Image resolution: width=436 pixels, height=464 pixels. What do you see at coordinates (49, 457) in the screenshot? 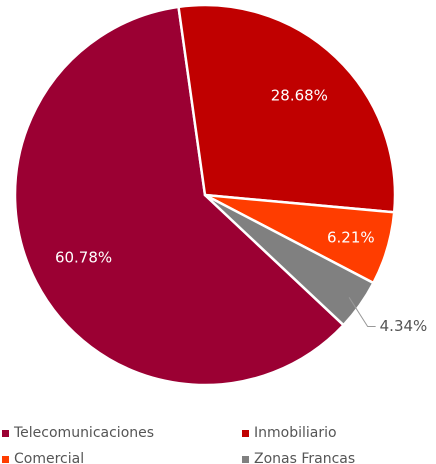
I see `legend-label: Comercial` at bounding box center [49, 457].